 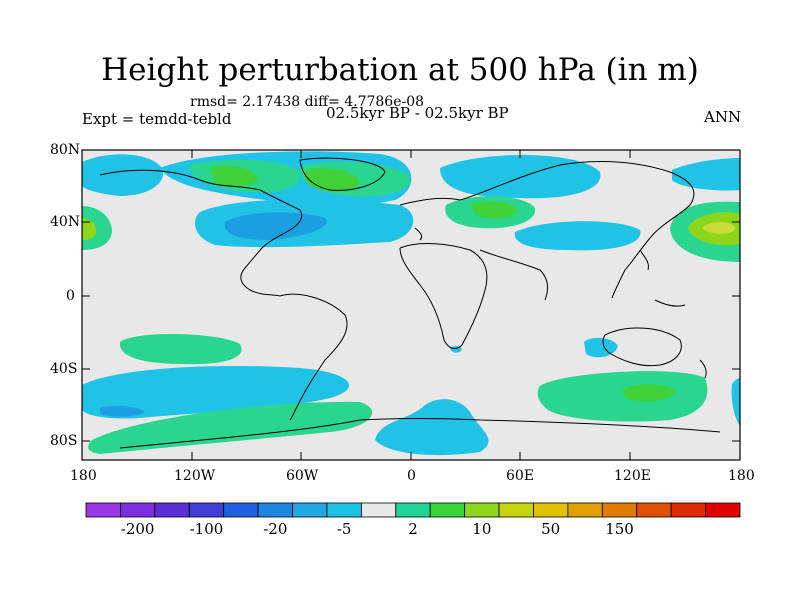 What do you see at coordinates (411, 476) in the screenshot?
I see `lon-tick-label: 0` at bounding box center [411, 476].